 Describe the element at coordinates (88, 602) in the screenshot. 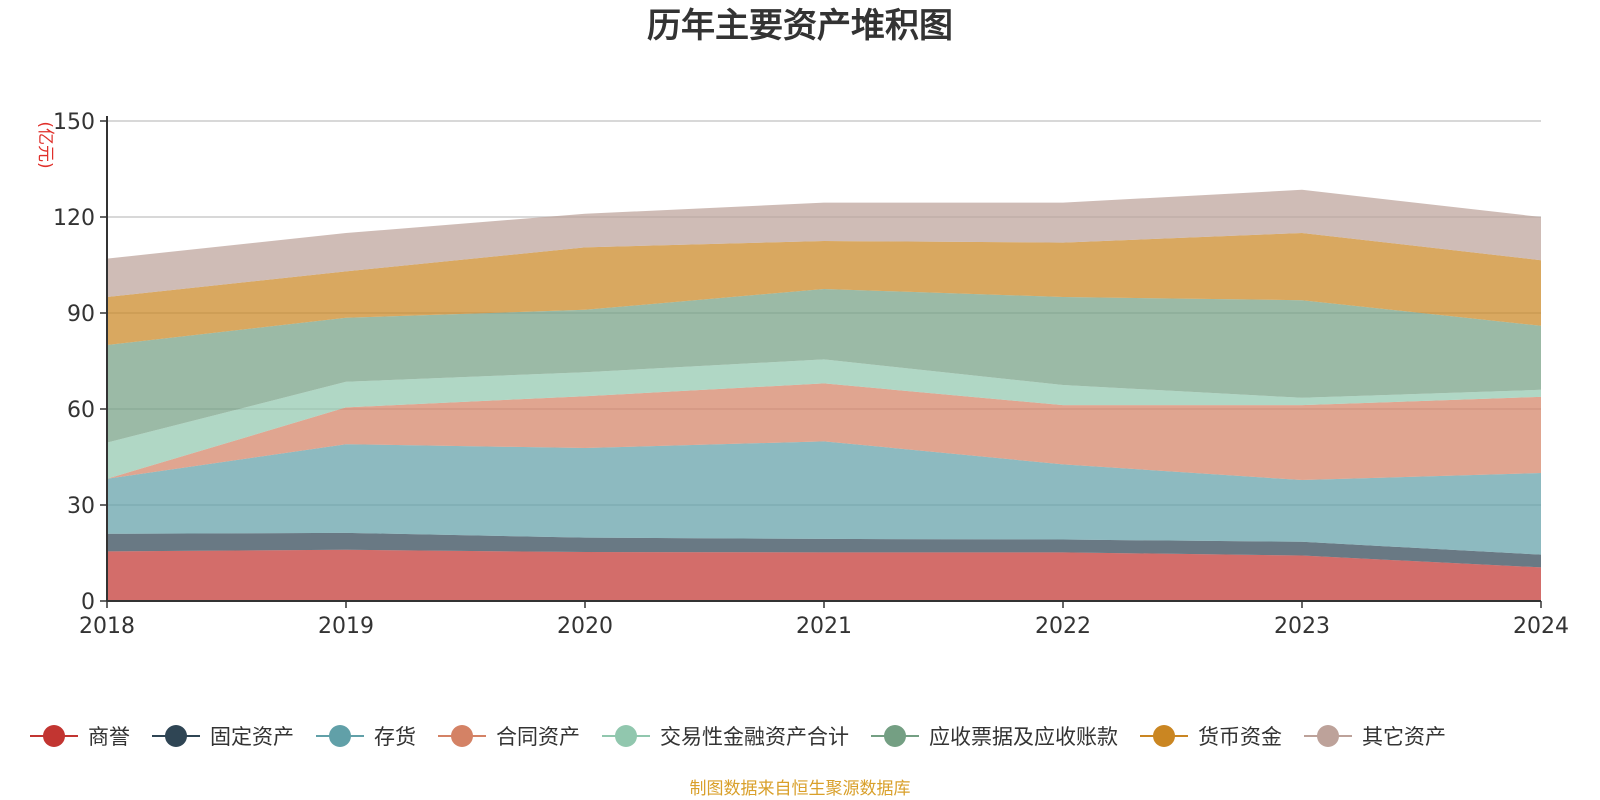

I see `y-tick-label: 0` at that location.